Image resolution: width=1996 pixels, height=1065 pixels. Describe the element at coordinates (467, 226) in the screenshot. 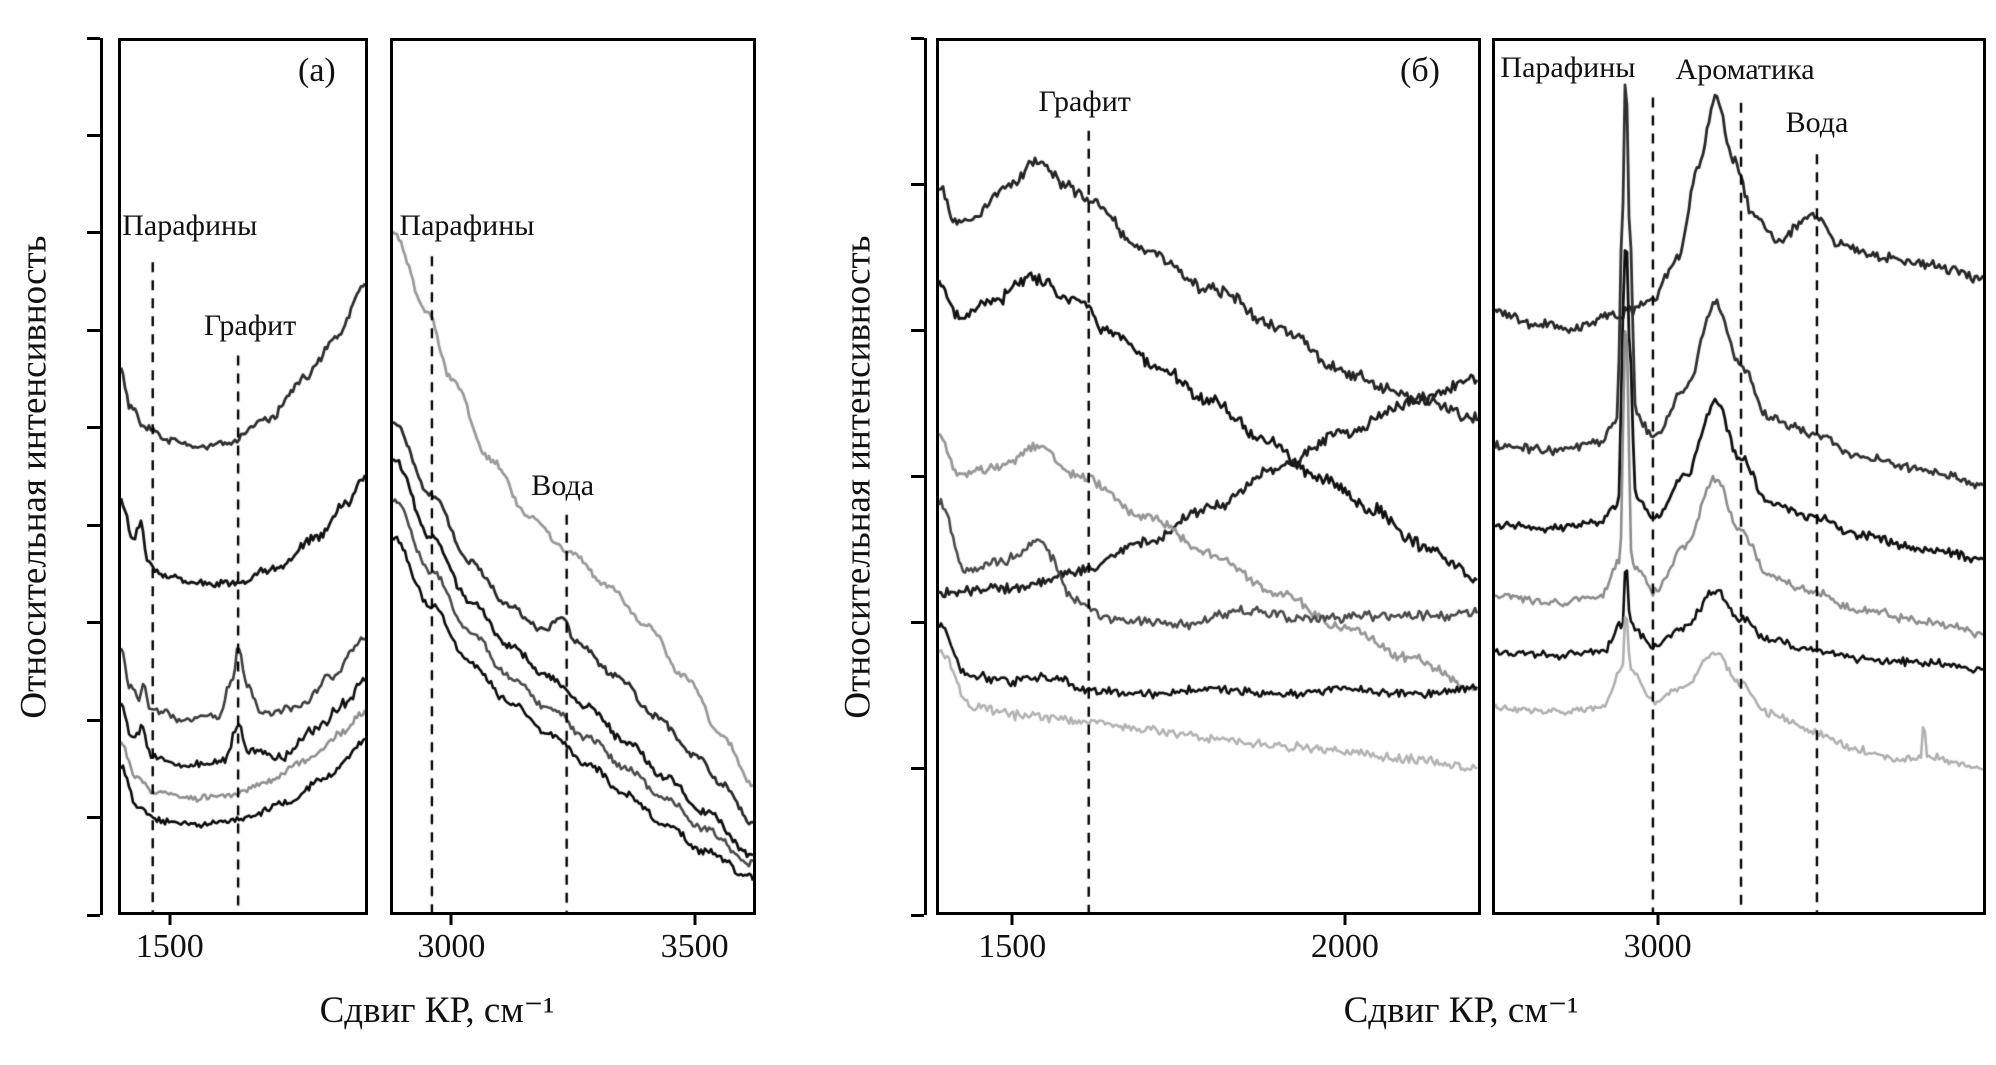

I see `annotation-label-a-right-0: Парафины` at that location.